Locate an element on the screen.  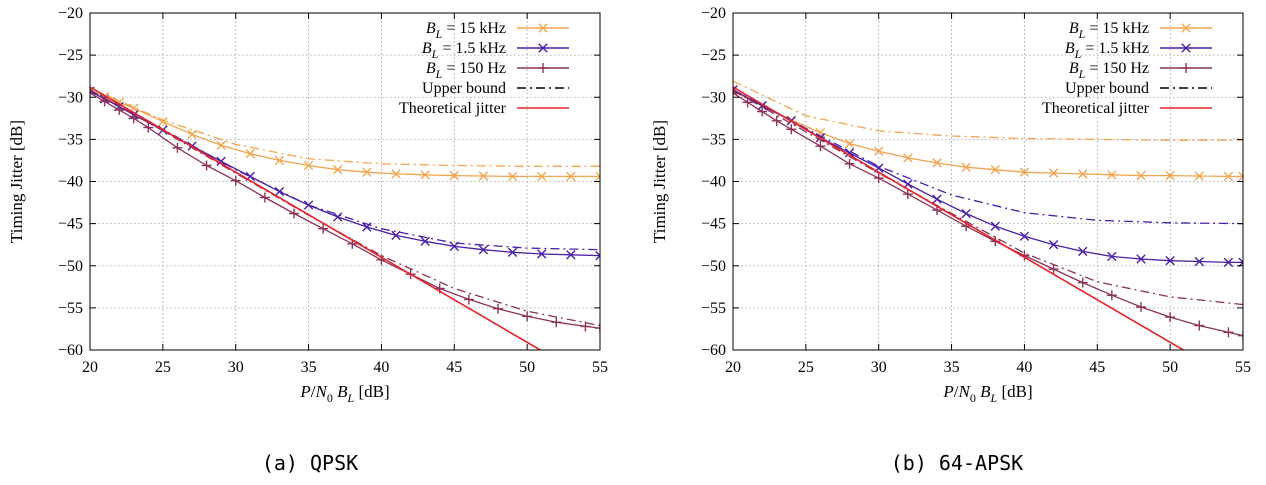
y-axis-label: Timing Jitter [dB] is located at coordinates (16, 181).